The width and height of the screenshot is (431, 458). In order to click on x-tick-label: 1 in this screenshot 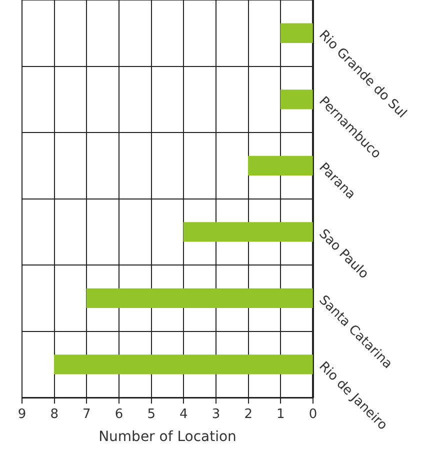, I will do `click(280, 414)`.